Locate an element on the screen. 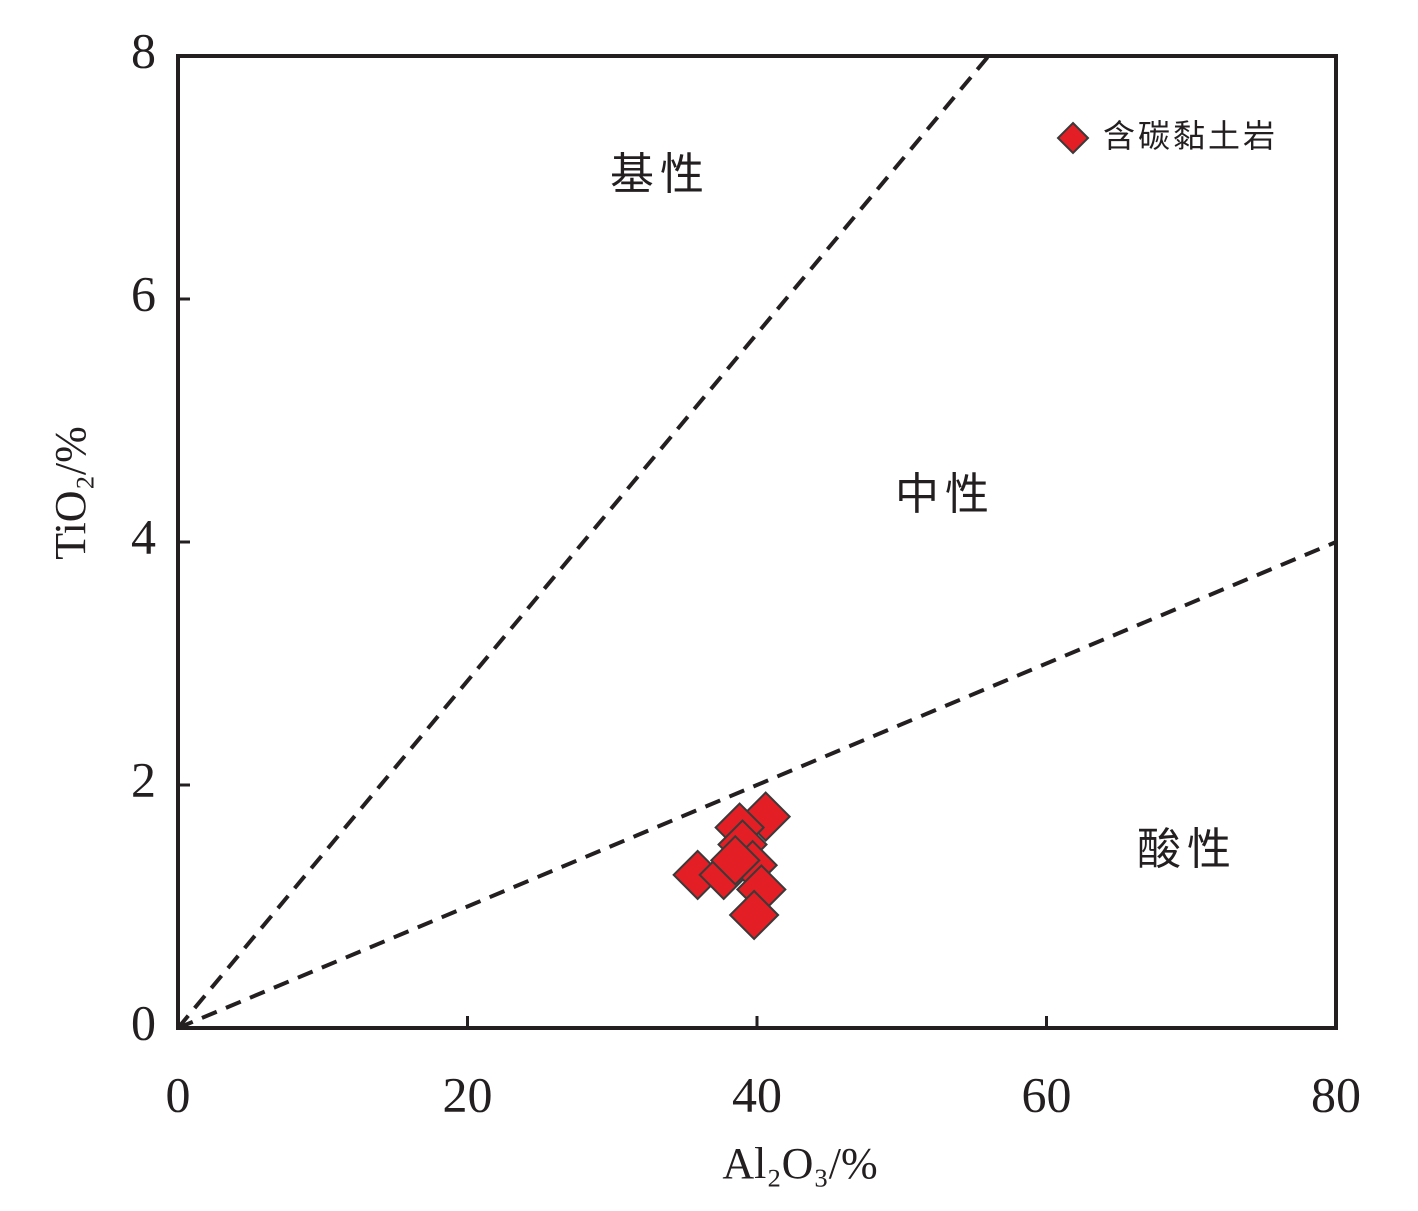 The height and width of the screenshot is (1211, 1418). y-tick-label: 0 is located at coordinates (143, 1022).